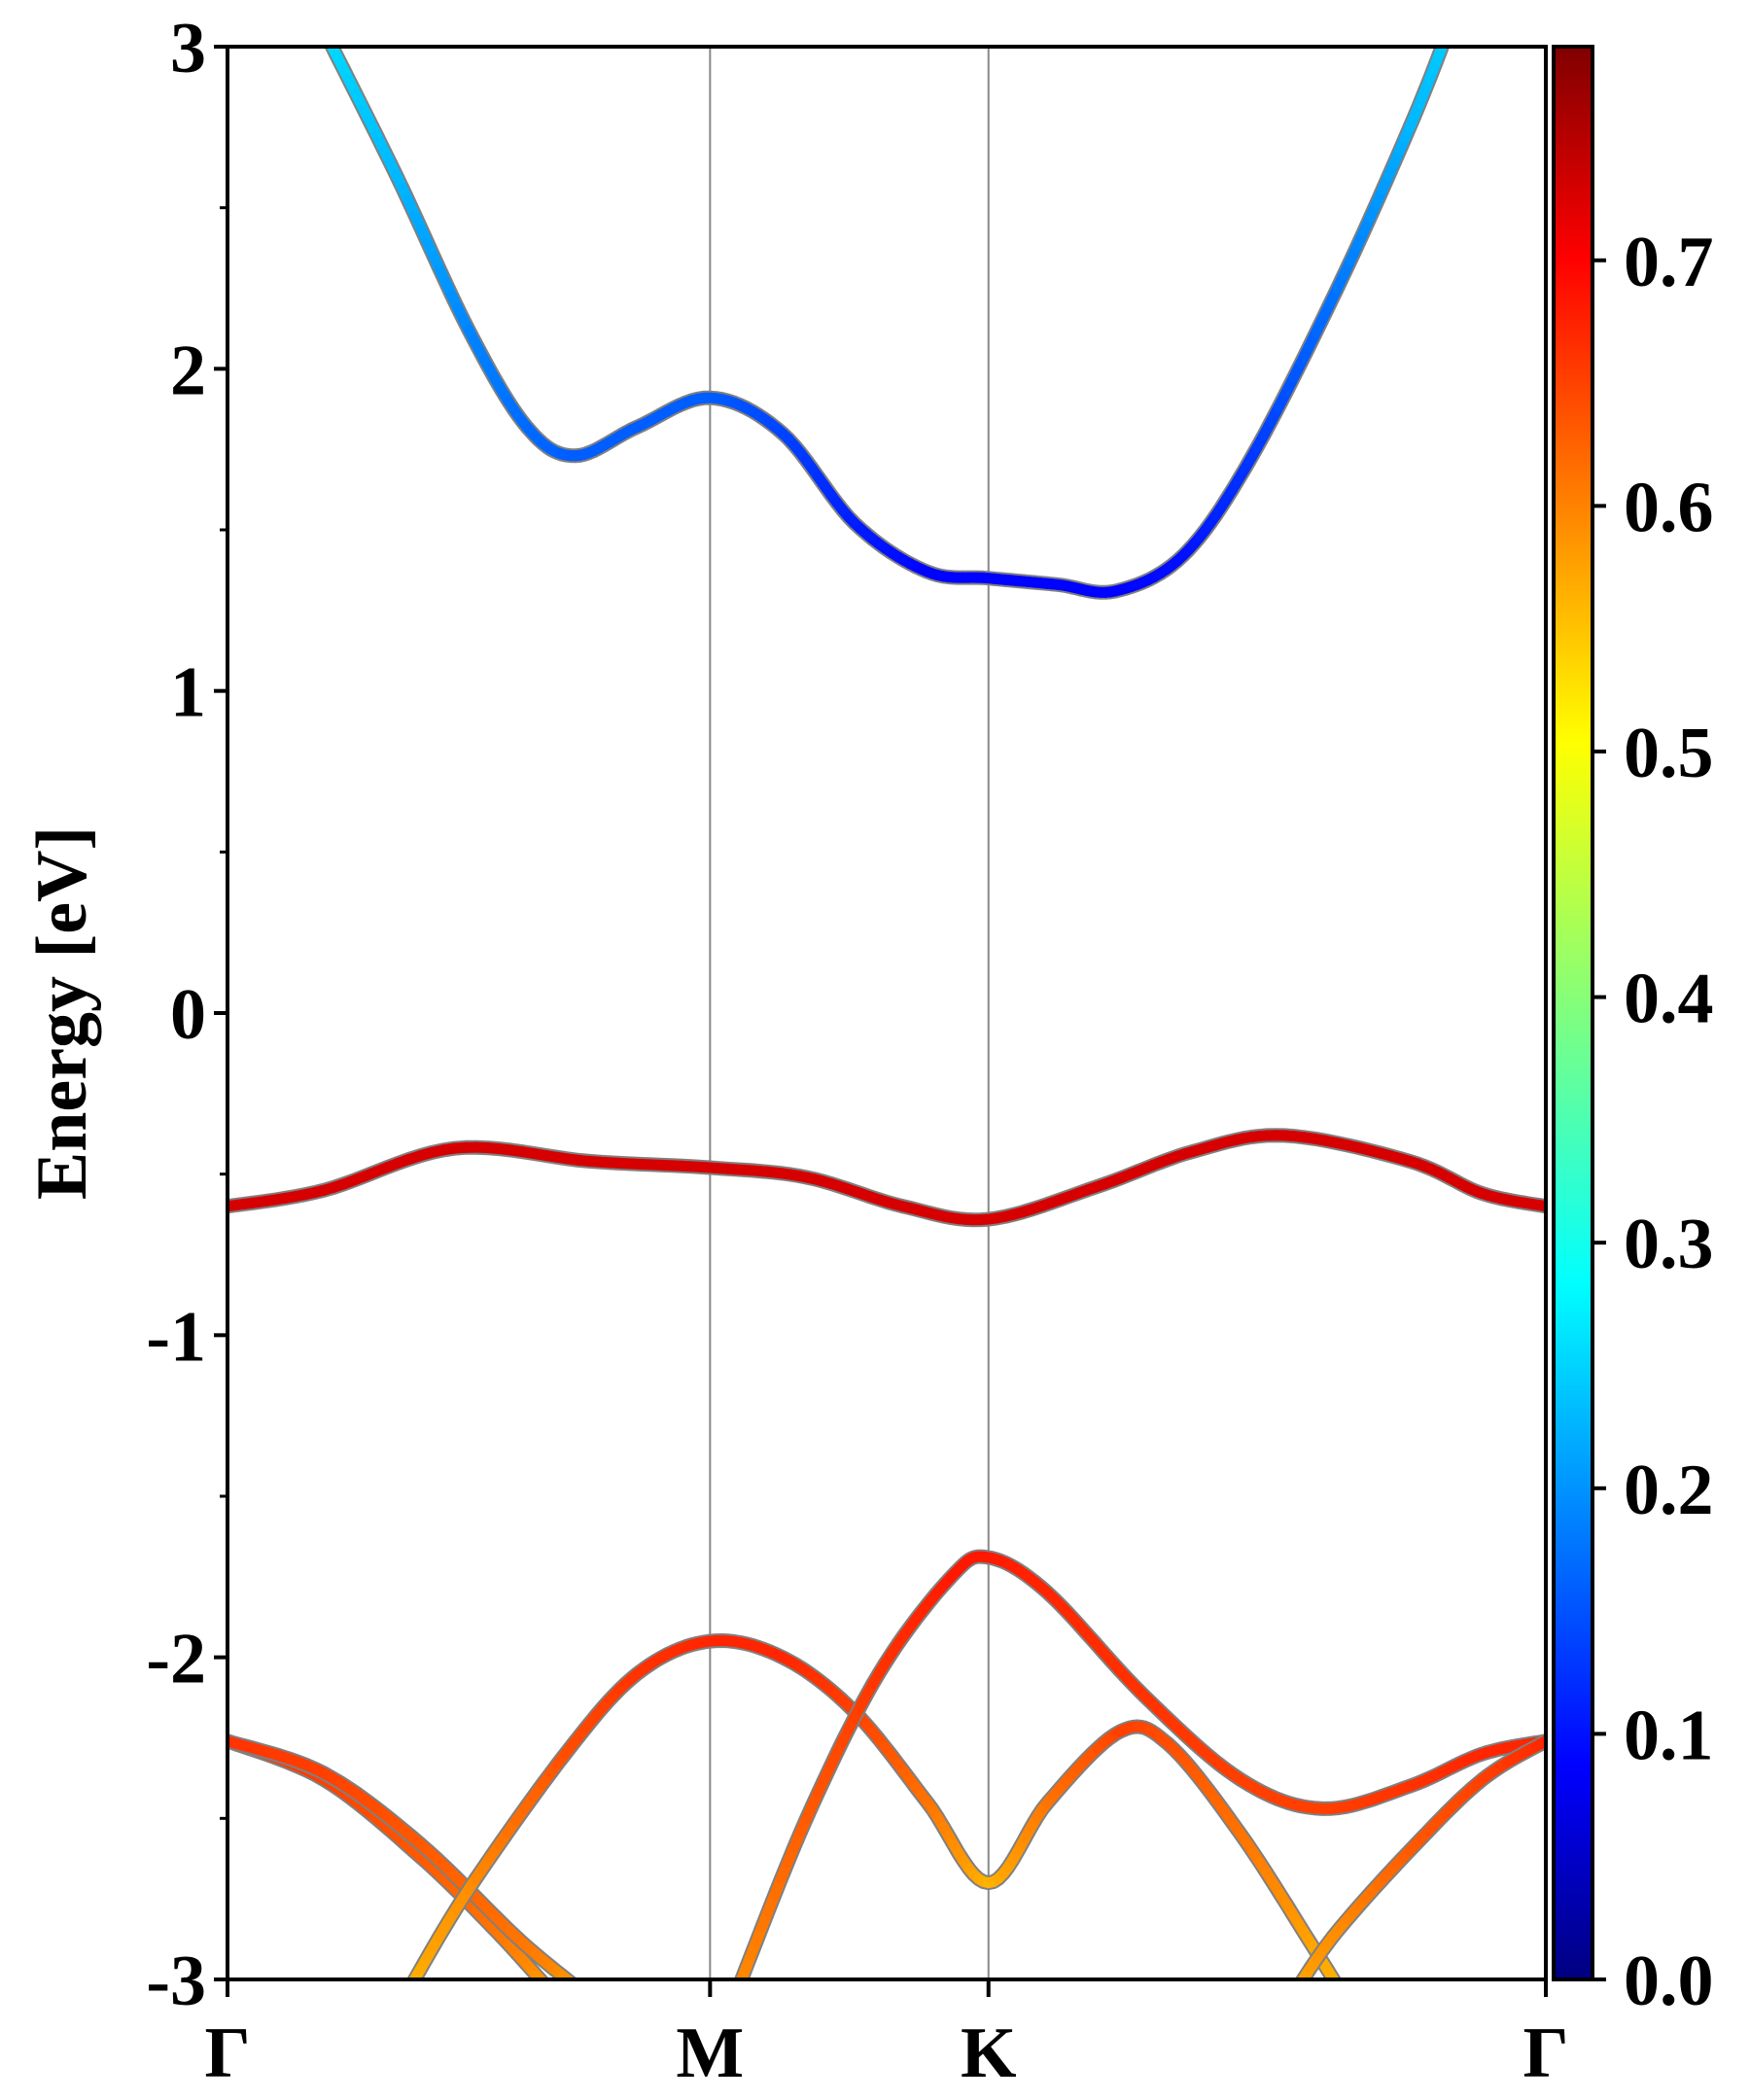  Describe the element at coordinates (849, 1013) in the screenshot. I see `kpoint-lines` at that location.